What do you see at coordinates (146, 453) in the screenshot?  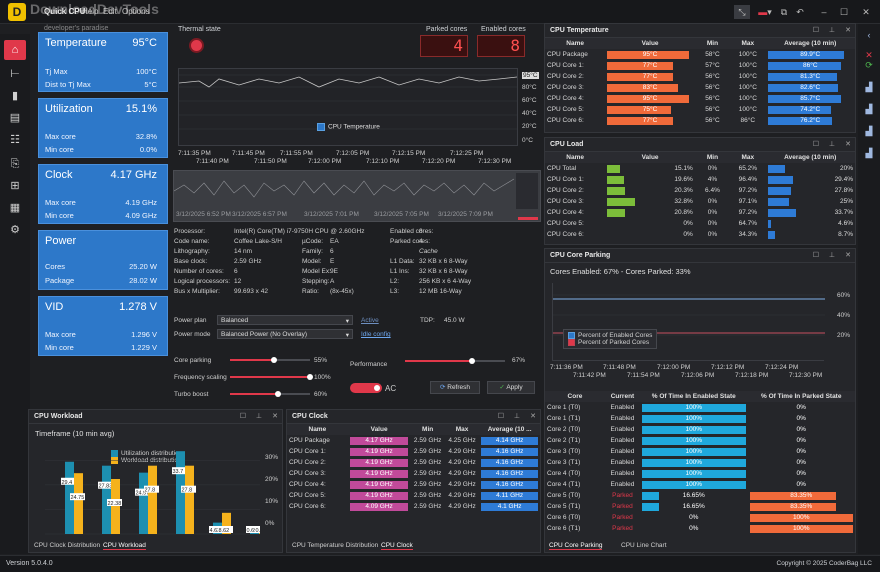 I see `legend-utilization: Utilization distribution` at bounding box center [146, 453].